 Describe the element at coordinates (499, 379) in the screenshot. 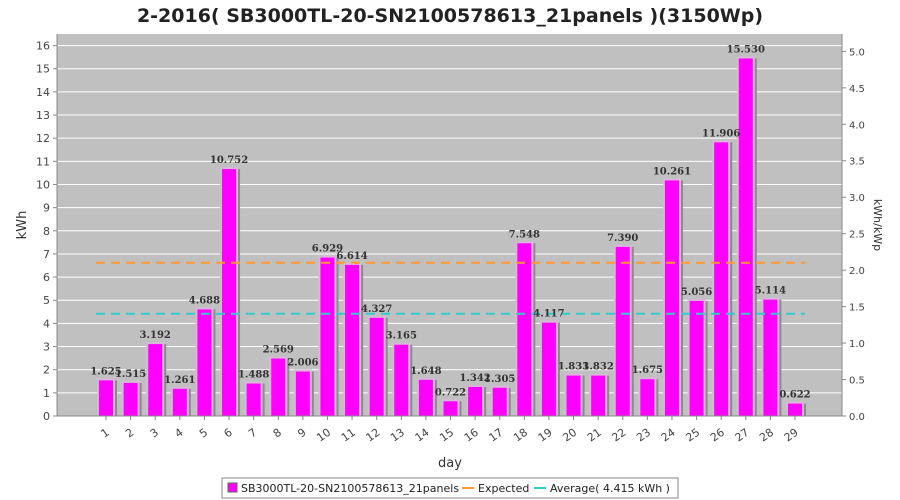

I see `bar-value-label: 1.305` at that location.